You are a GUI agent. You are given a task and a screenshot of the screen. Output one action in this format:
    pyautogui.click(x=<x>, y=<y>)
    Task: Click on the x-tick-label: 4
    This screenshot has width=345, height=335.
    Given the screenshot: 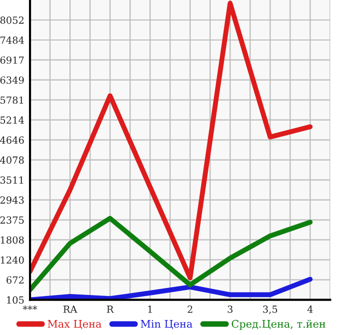 What is the action you would take?
    pyautogui.click(x=310, y=309)
    